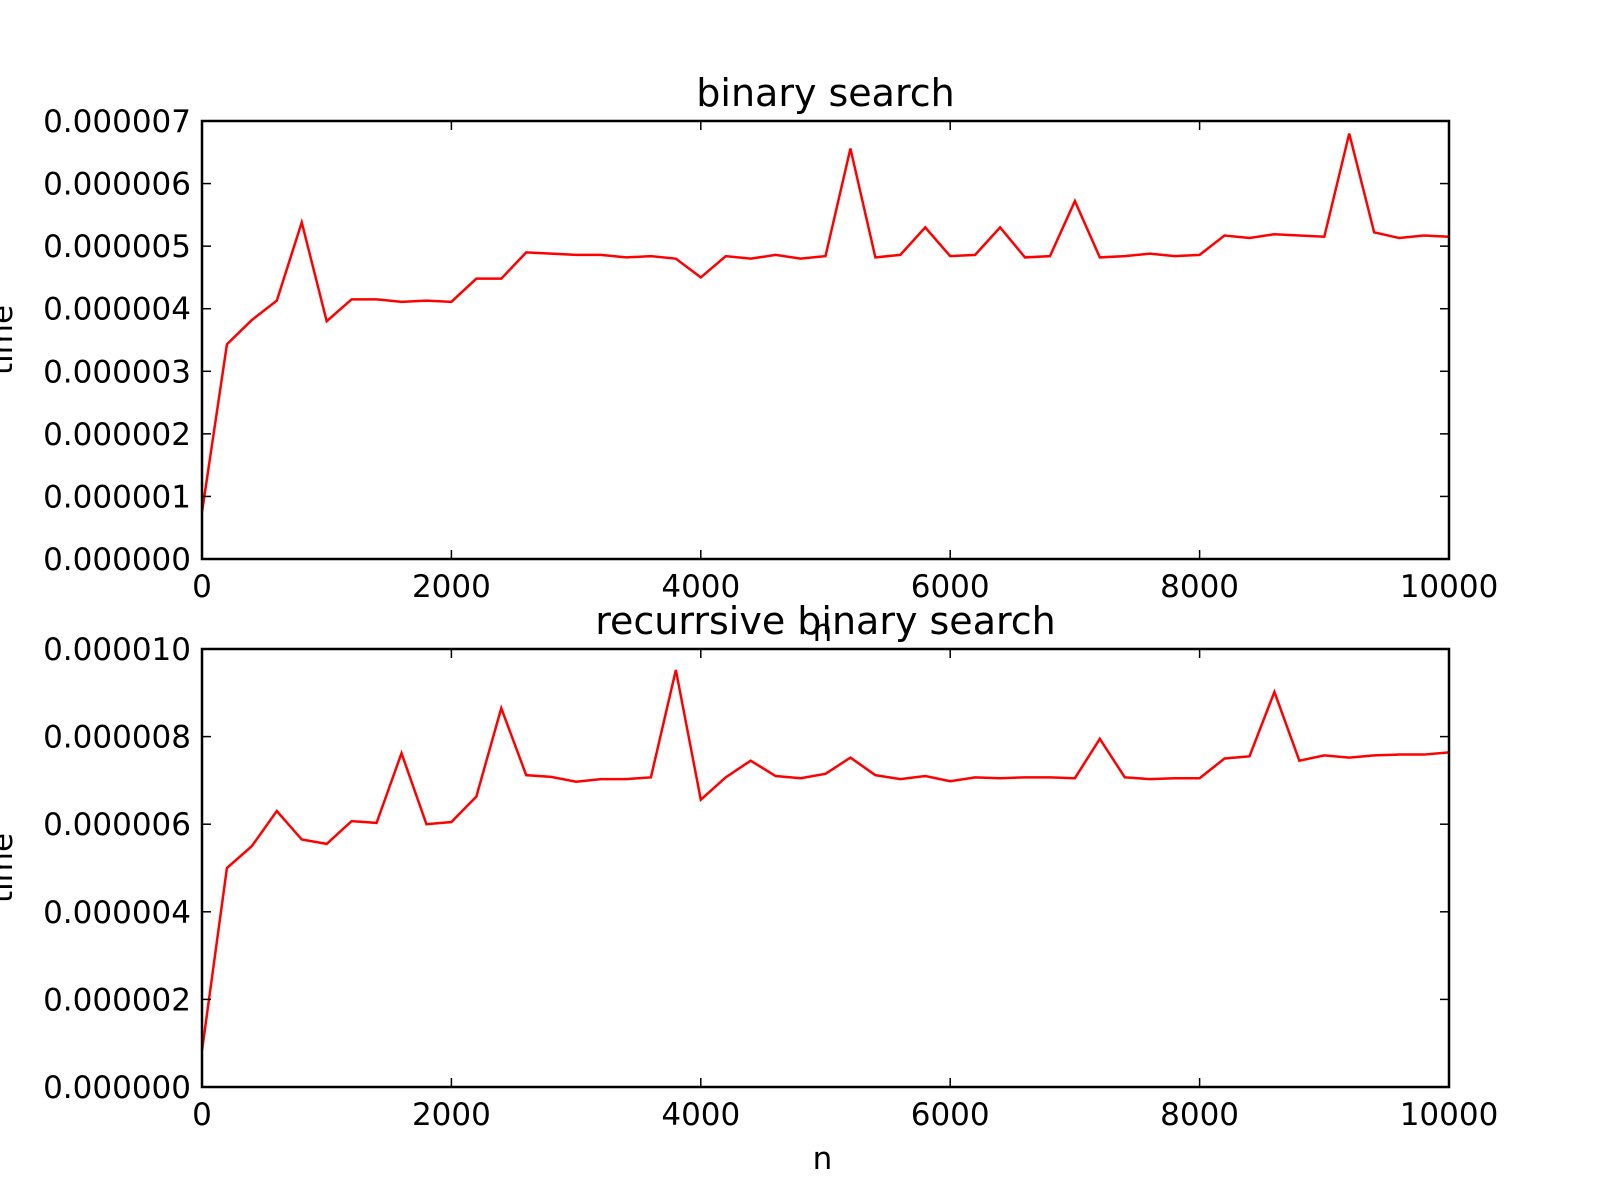  I want to click on y-tick-label: 0.000010, so click(117, 650).